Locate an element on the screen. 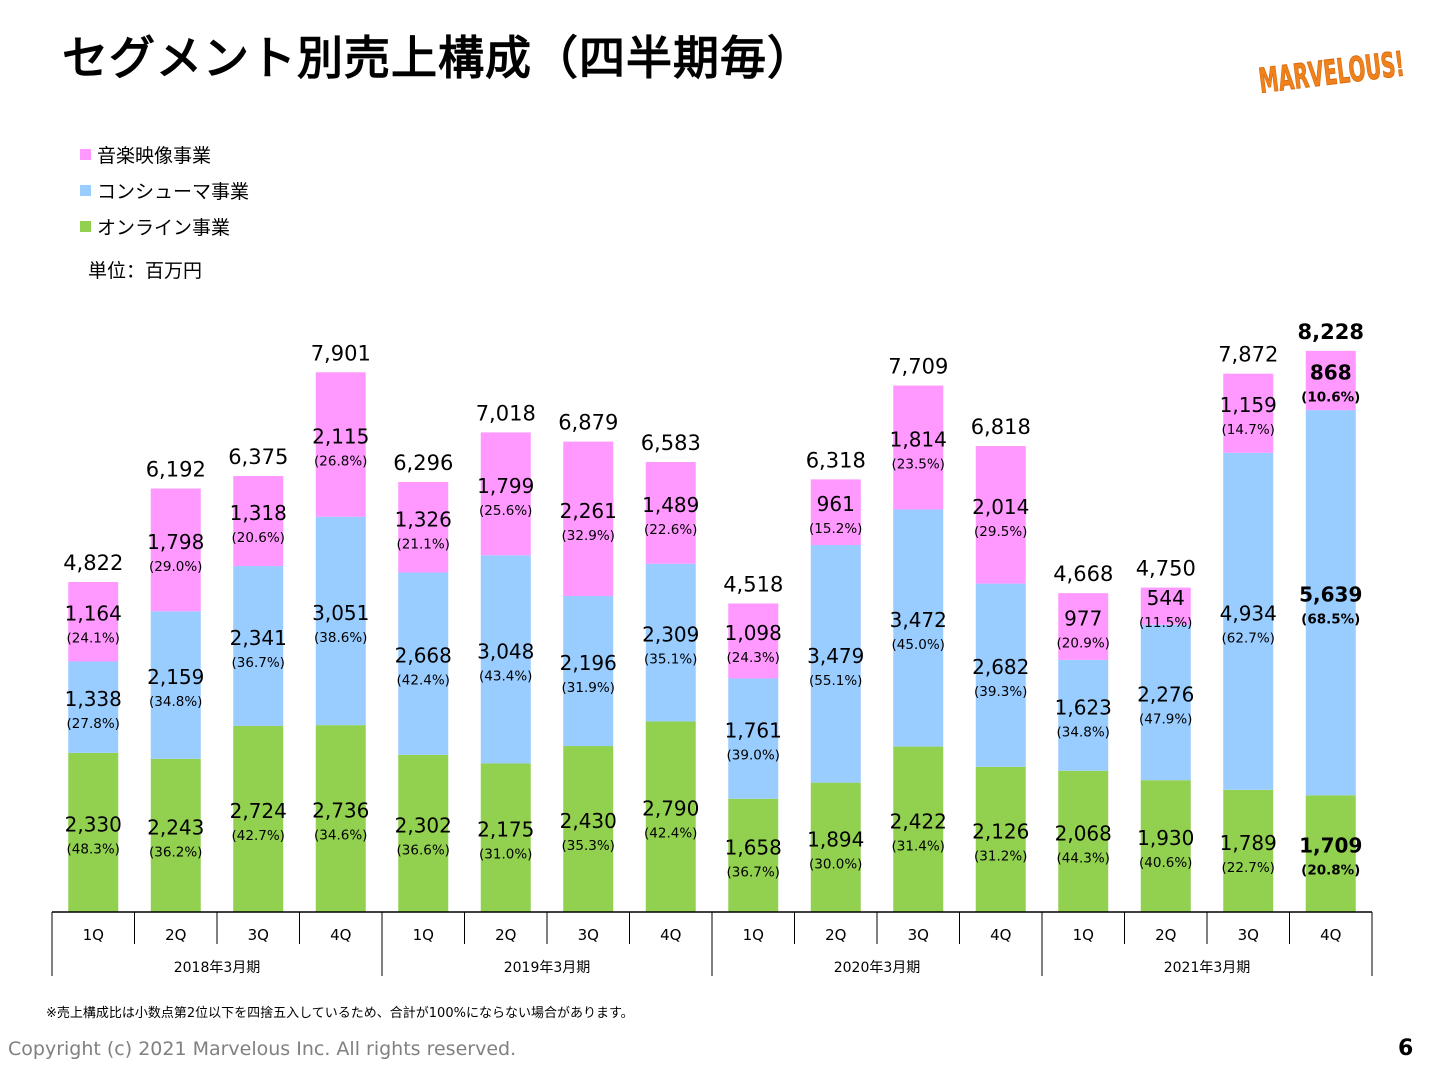 The width and height of the screenshot is (1431, 1066). bar-value-label: 3,479 is located at coordinates (835, 656).